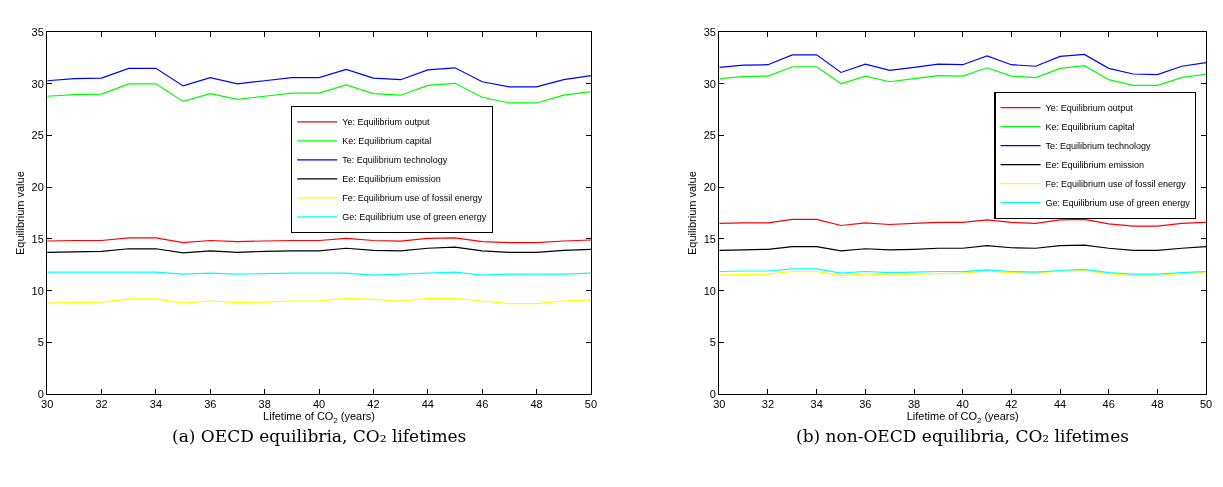  I want to click on text: (b) non-OECD equilibria, CO₂ lifetimes, so click(962, 436).